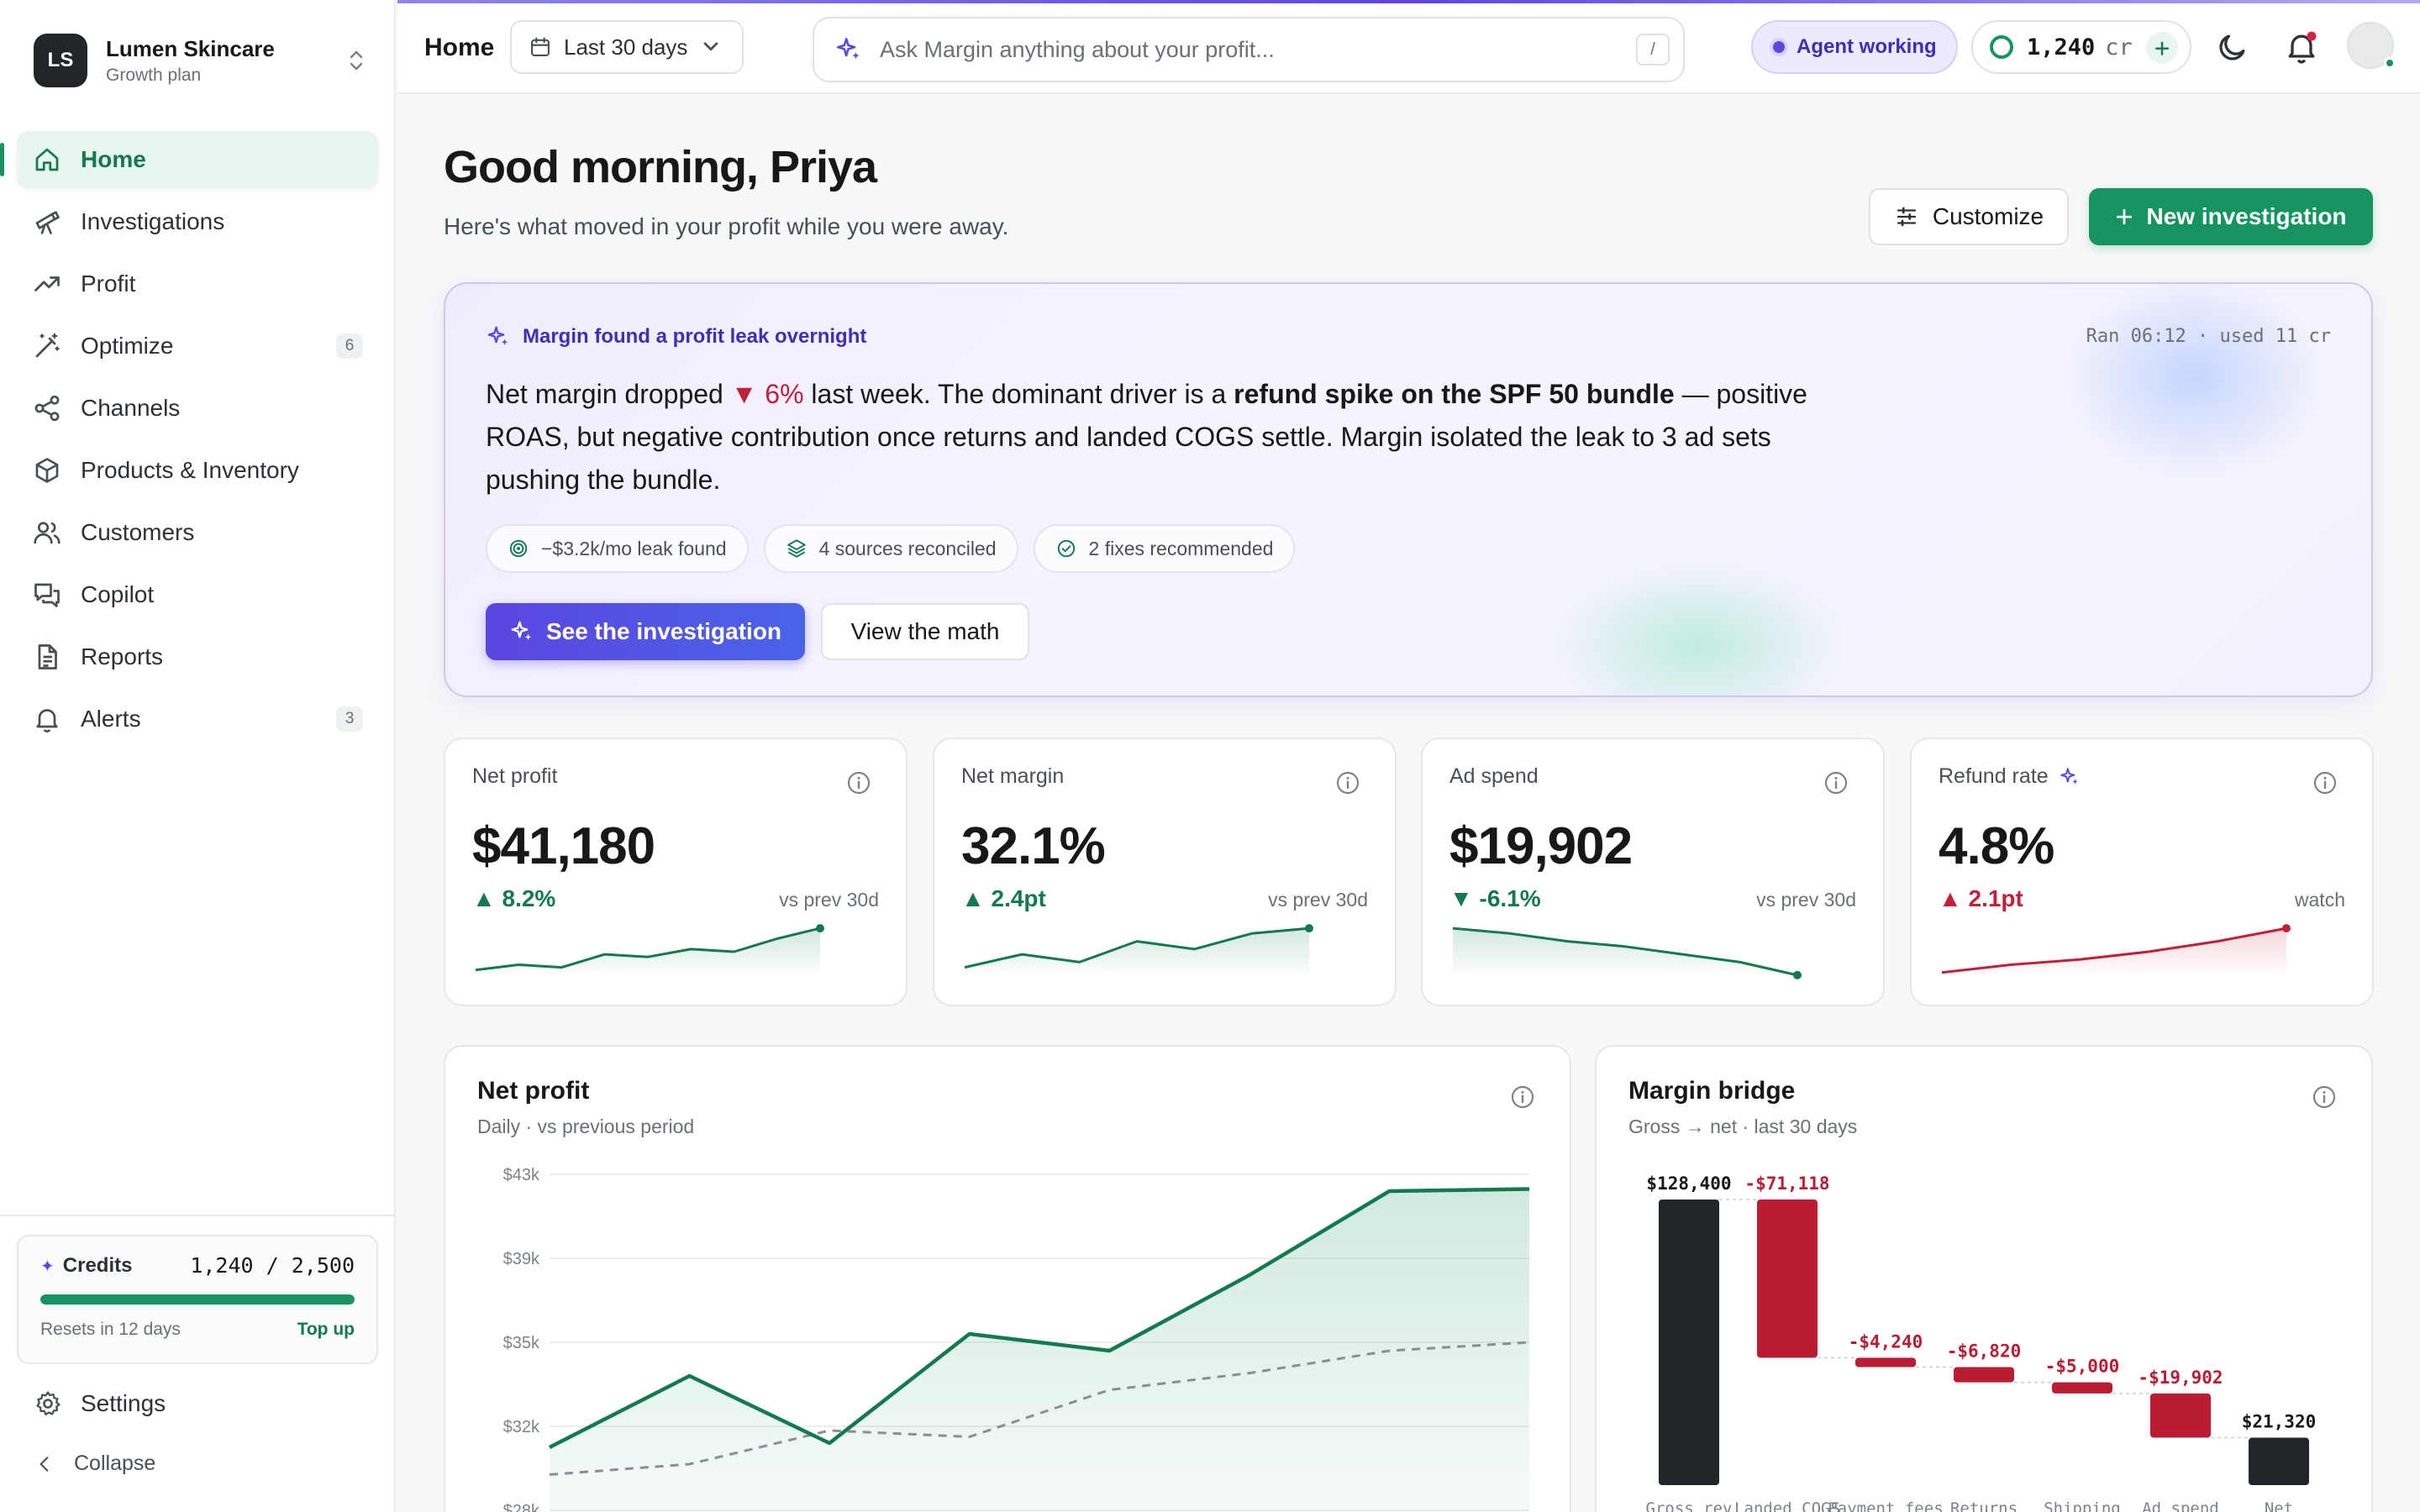 This screenshot has width=2420, height=1512. Describe the element at coordinates (2083, 1367) in the screenshot. I see `waterfall-value-label: -$5,000` at that location.